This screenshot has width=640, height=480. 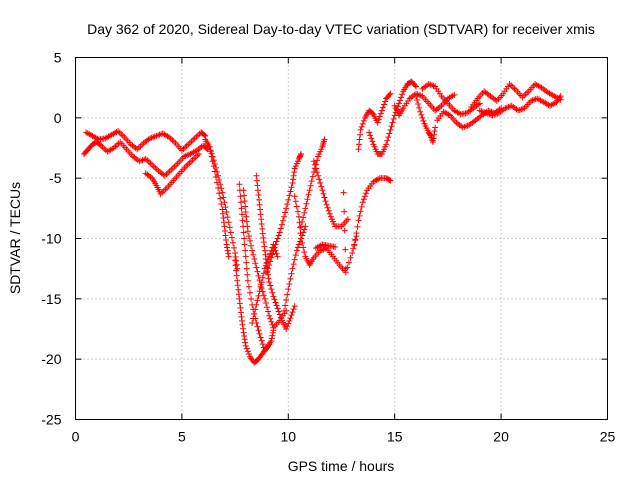 I want to click on y-tick-label: -20, so click(x=51, y=359).